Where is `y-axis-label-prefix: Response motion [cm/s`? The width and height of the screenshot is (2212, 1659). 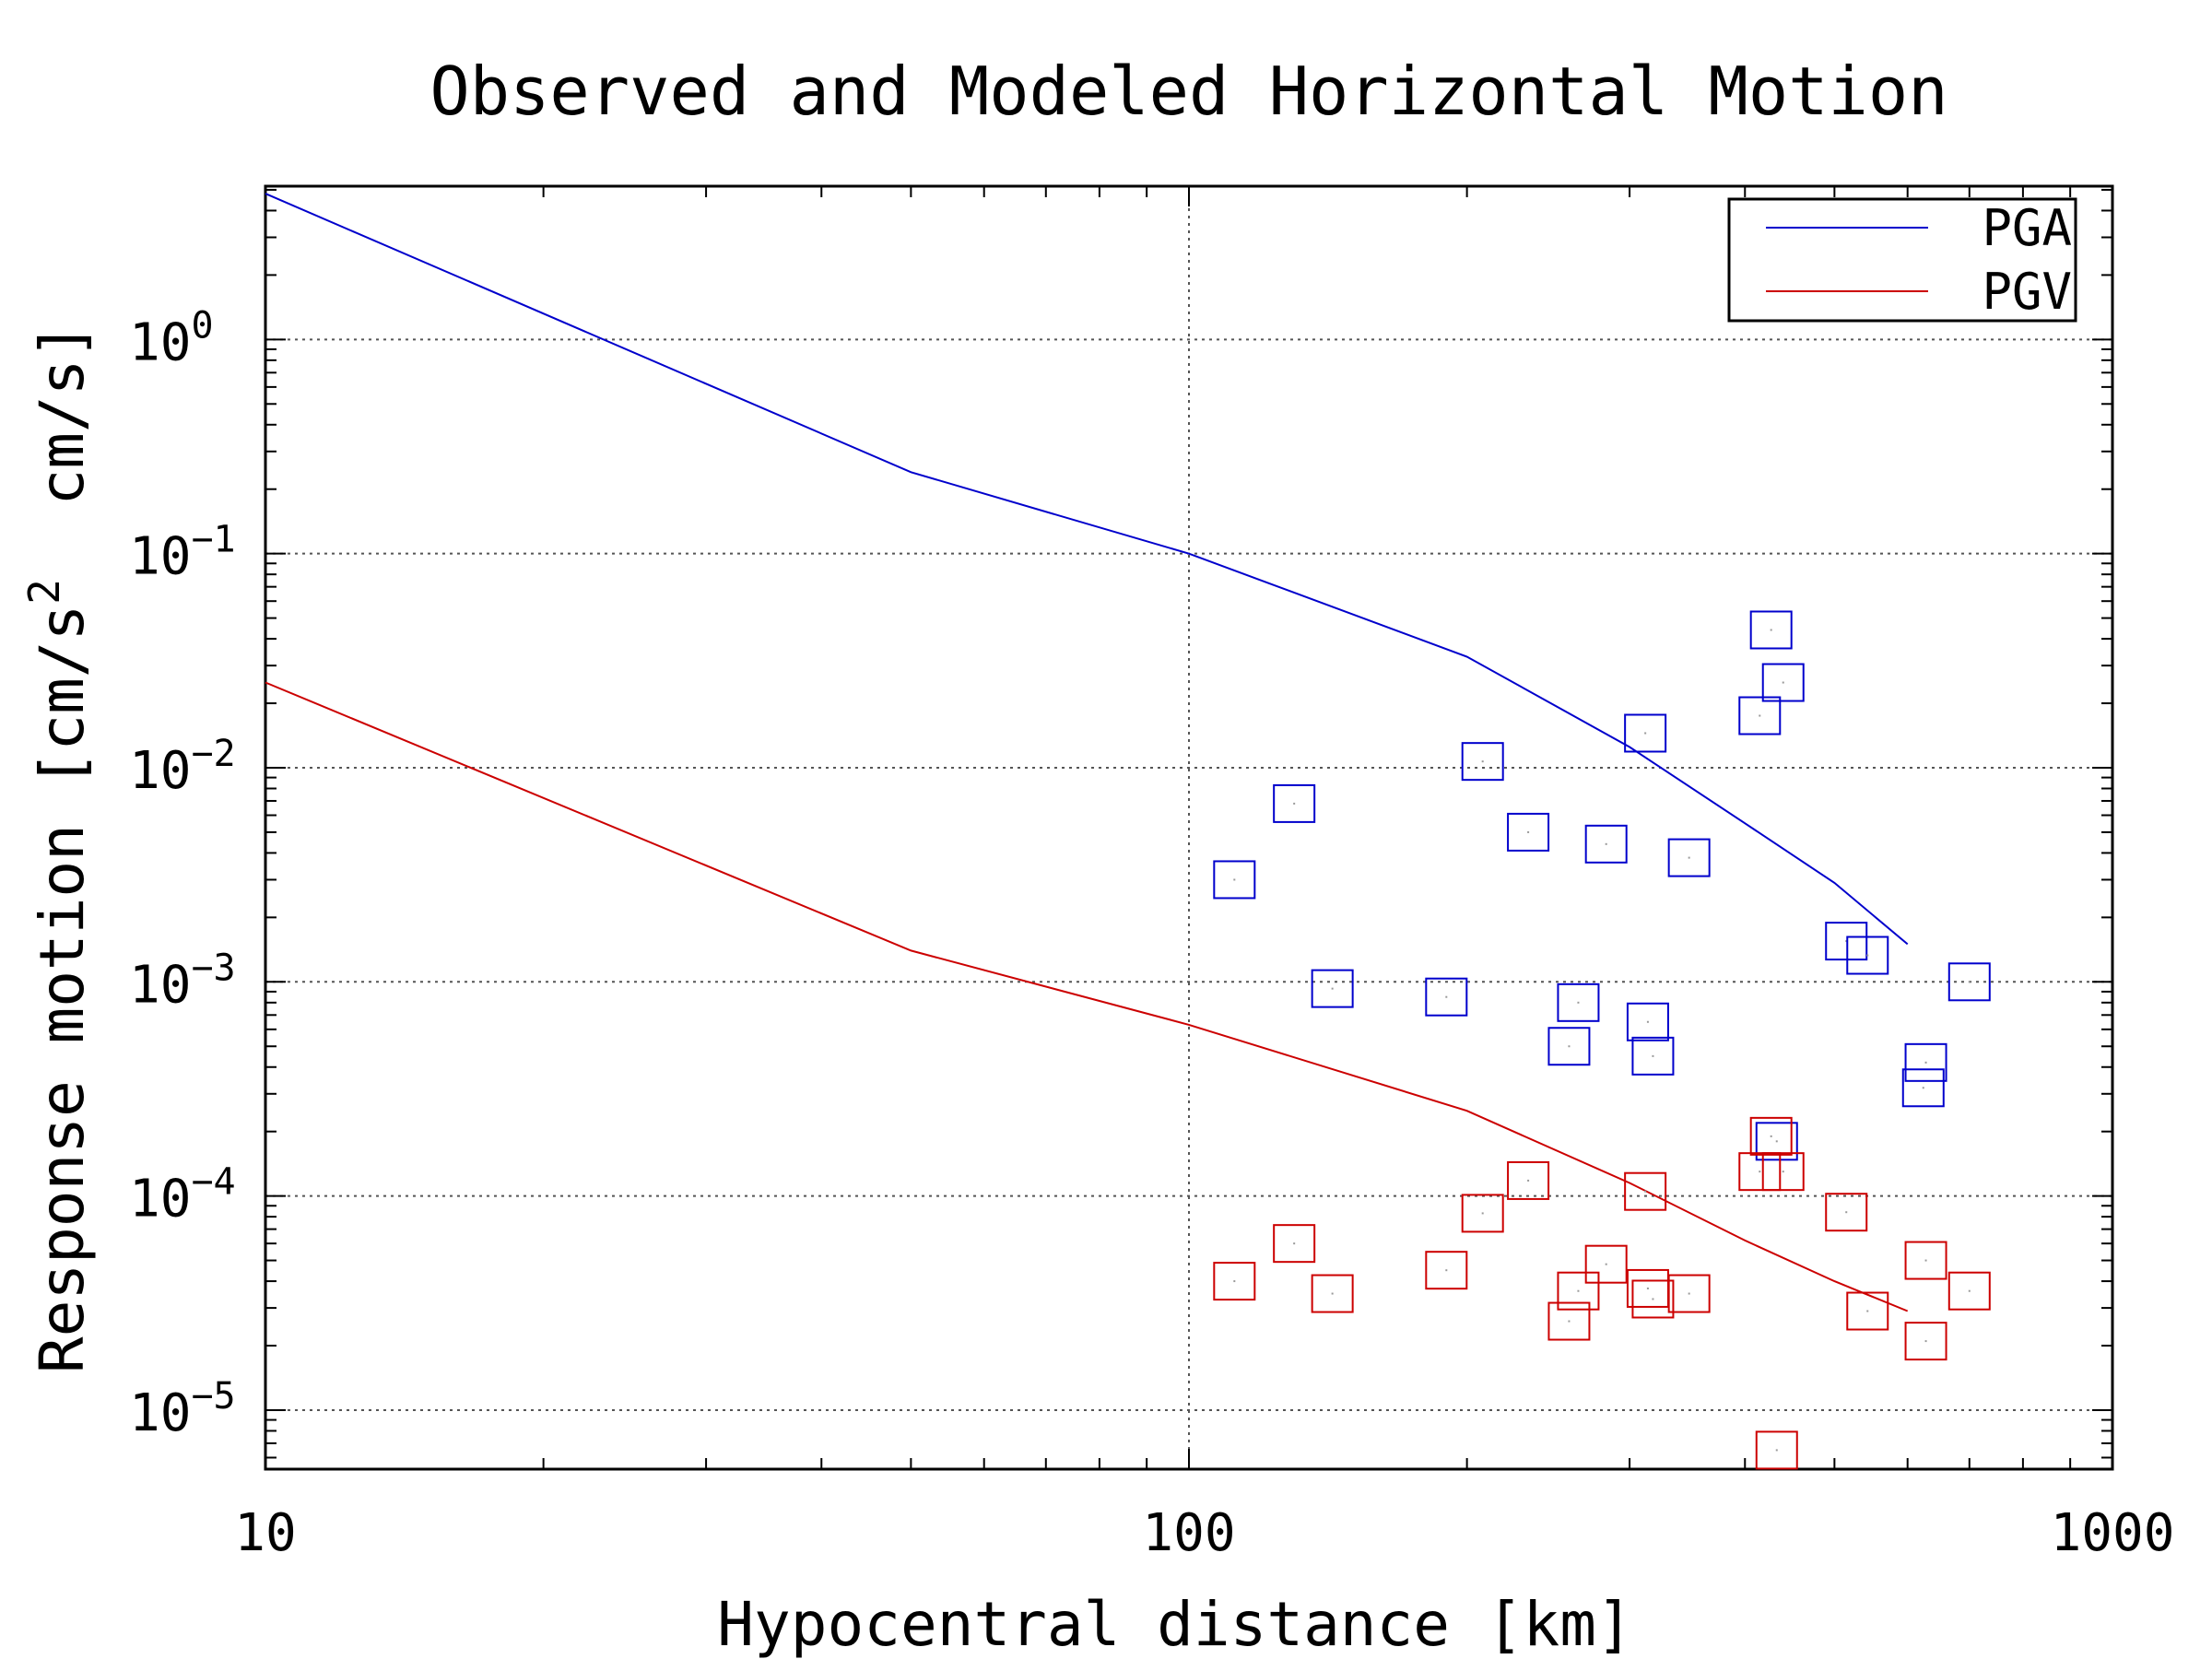 y-axis-label-prefix: Response motion [cm/s is located at coordinates (62, 989).